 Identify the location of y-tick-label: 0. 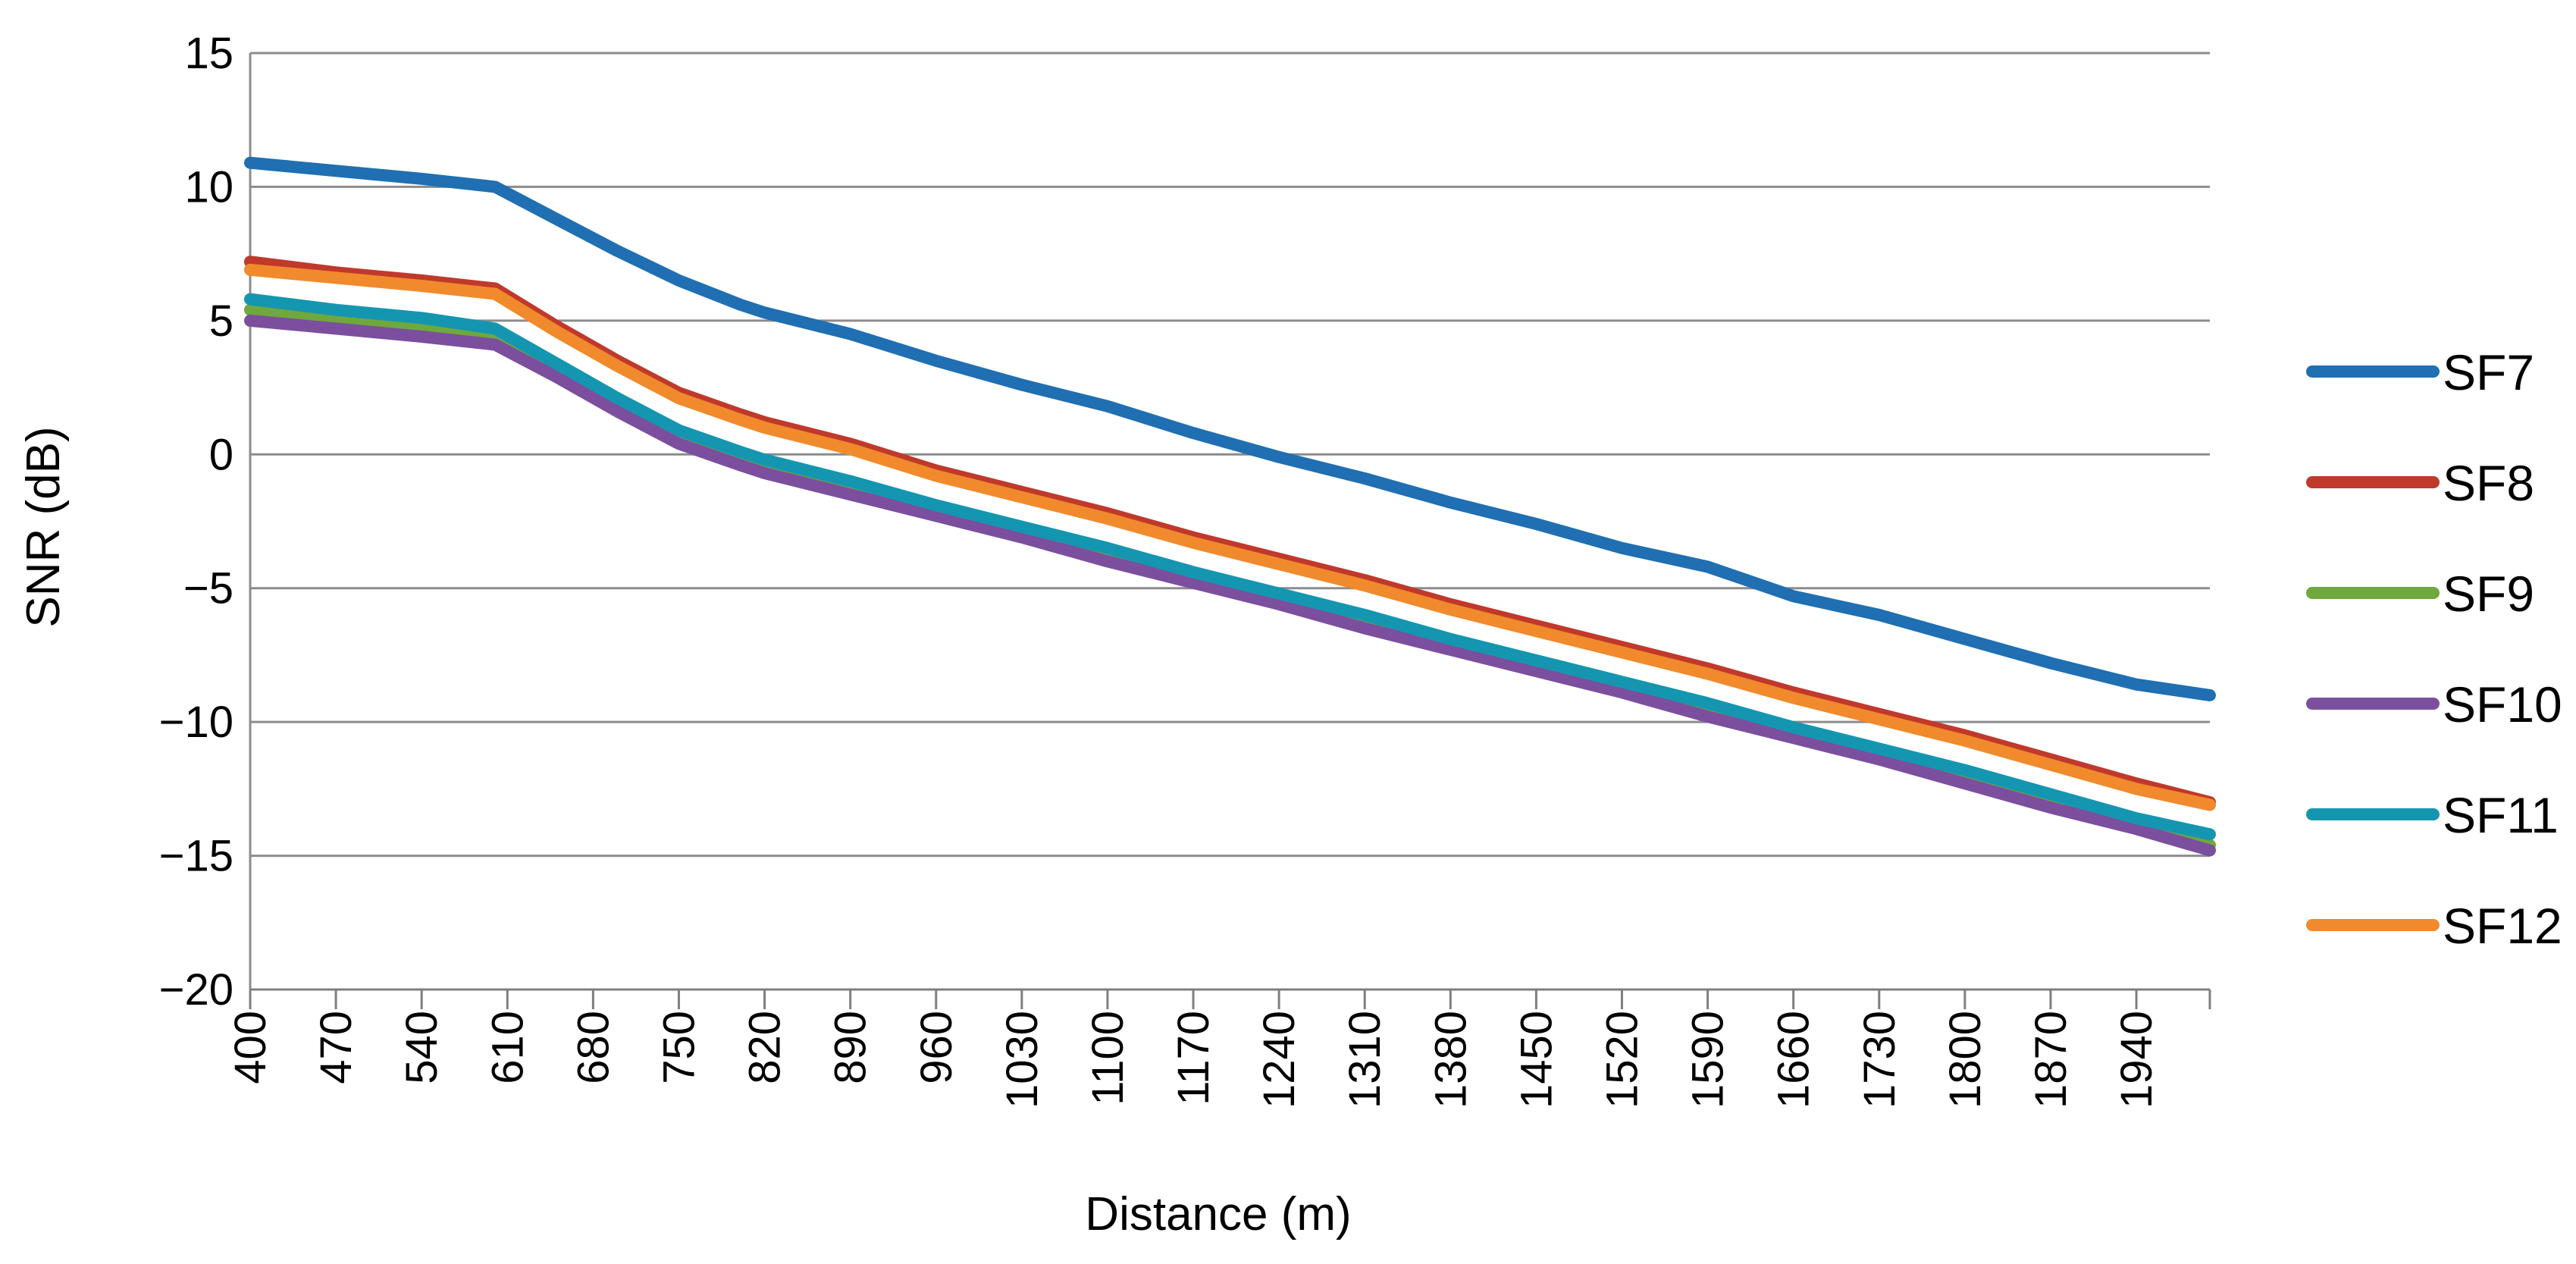
(221, 454).